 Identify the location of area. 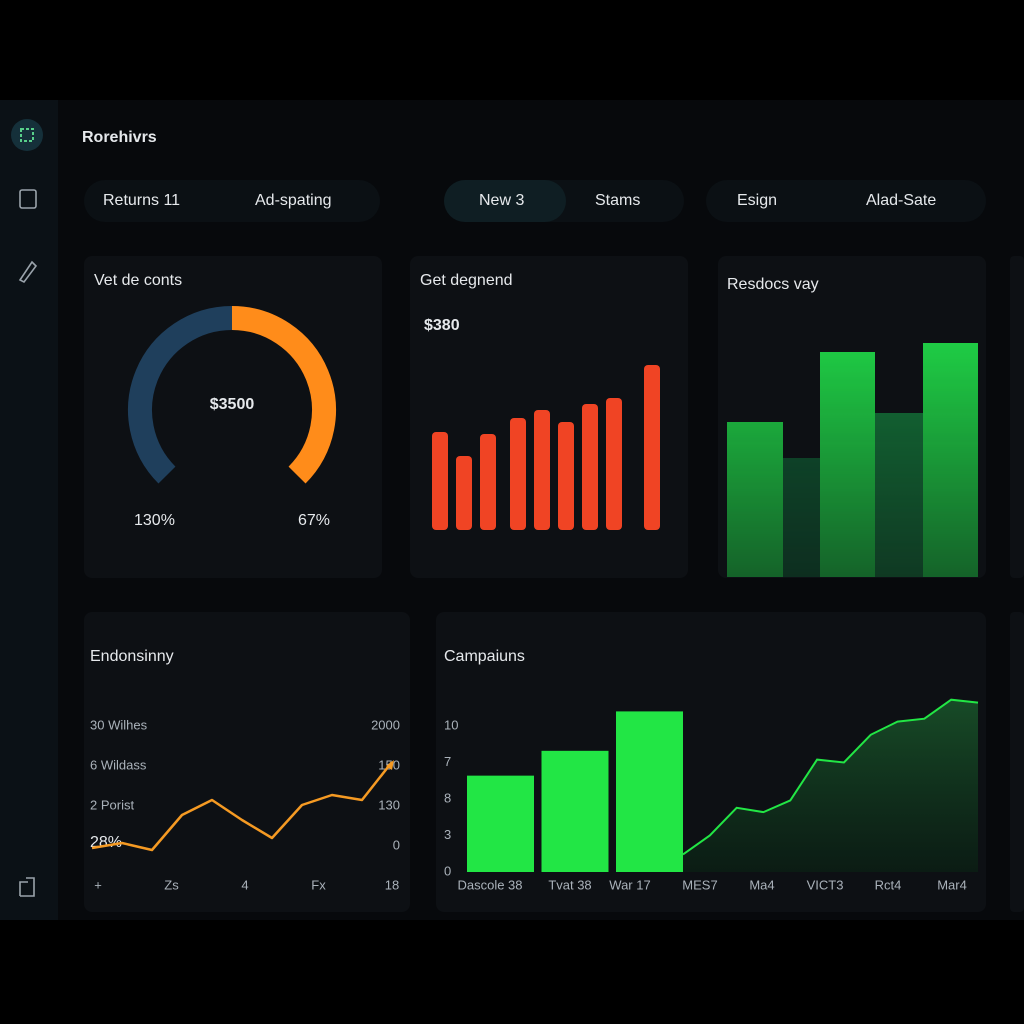
(830, 785).